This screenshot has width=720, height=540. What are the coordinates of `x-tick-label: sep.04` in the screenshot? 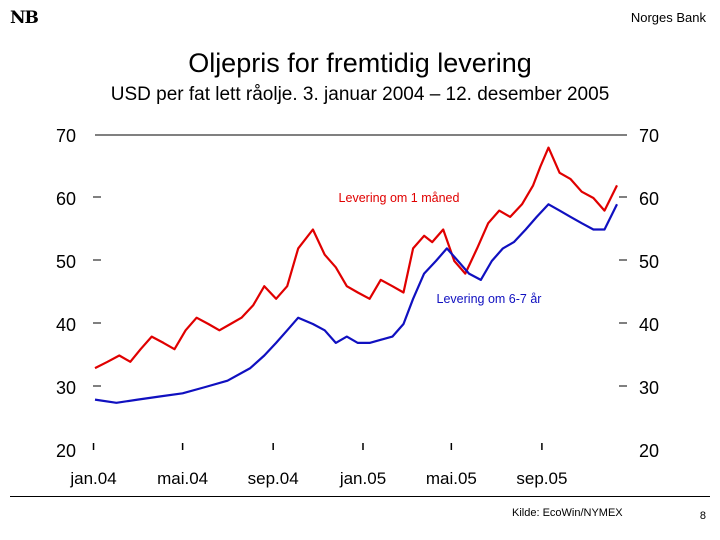 It's located at (273, 478).